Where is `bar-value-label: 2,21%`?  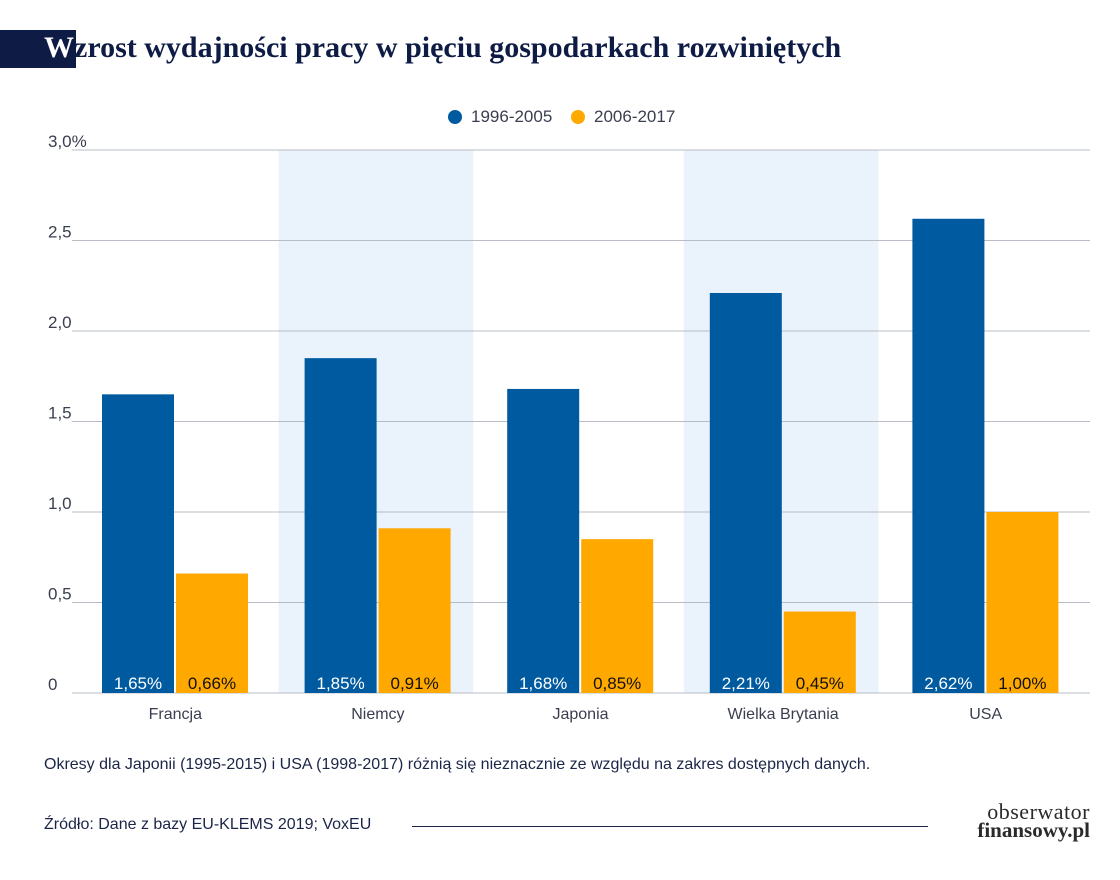
bar-value-label: 2,21% is located at coordinates (746, 683).